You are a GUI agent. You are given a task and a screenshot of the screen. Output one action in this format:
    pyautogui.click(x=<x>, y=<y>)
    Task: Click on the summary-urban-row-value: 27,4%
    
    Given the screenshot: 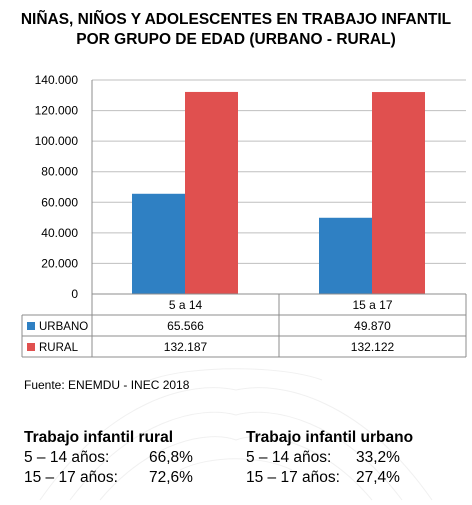 What is the action you would take?
    pyautogui.click(x=378, y=477)
    